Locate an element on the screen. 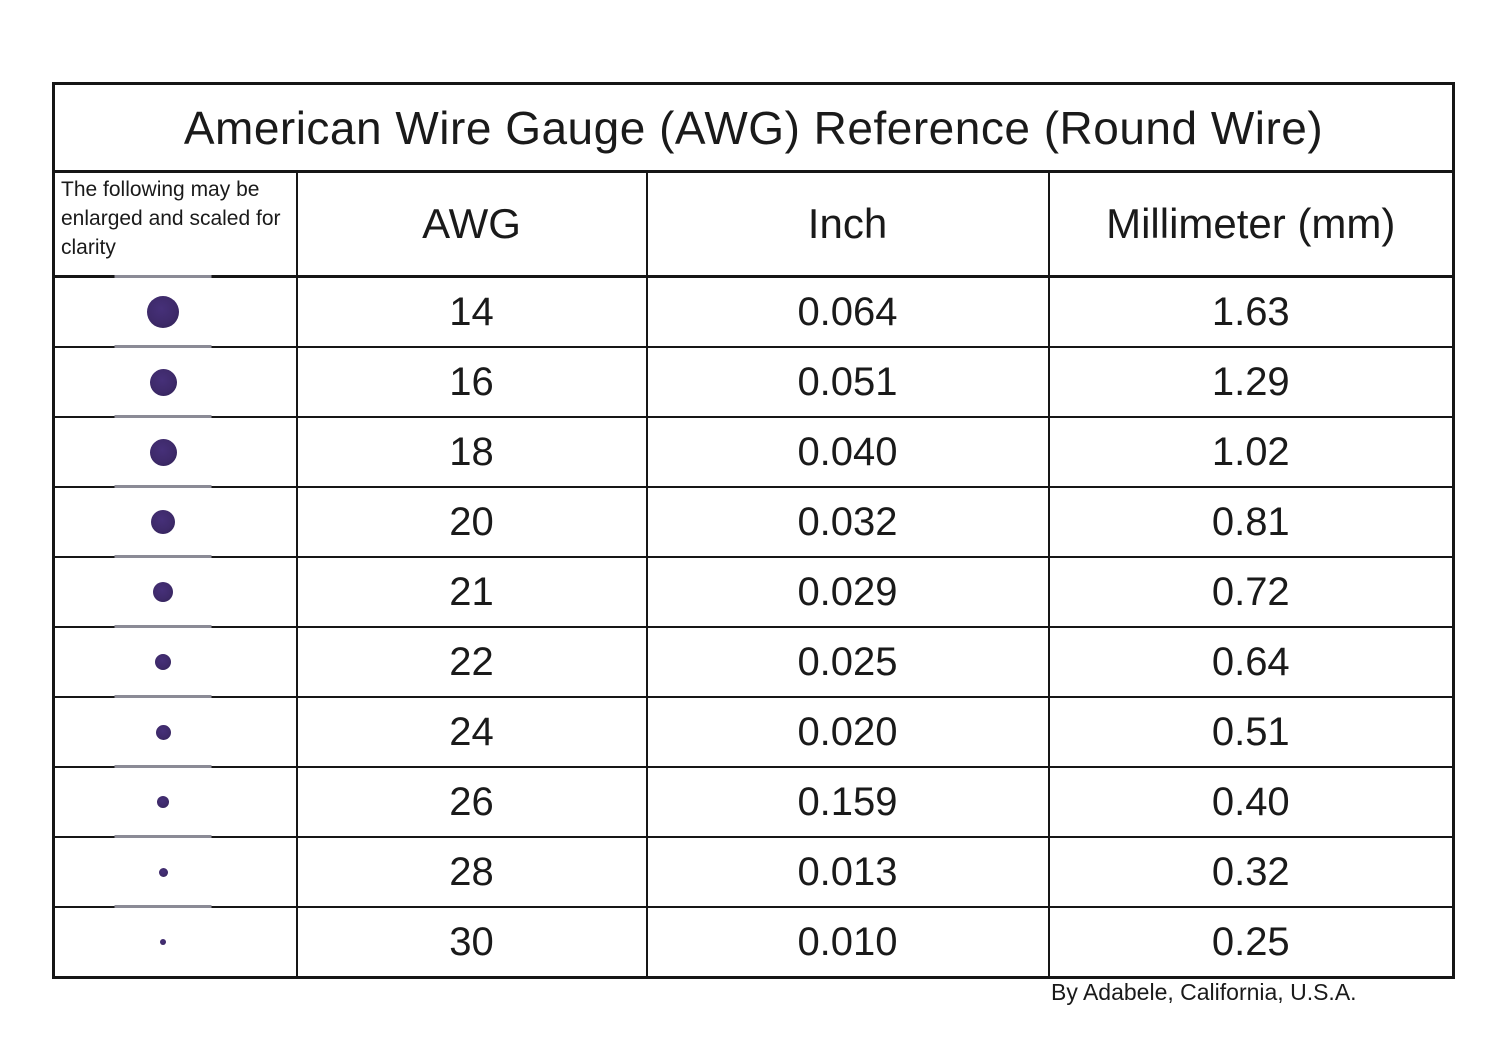 This screenshot has height=1056, width=1500. awg-value: 28 is located at coordinates (471, 872).